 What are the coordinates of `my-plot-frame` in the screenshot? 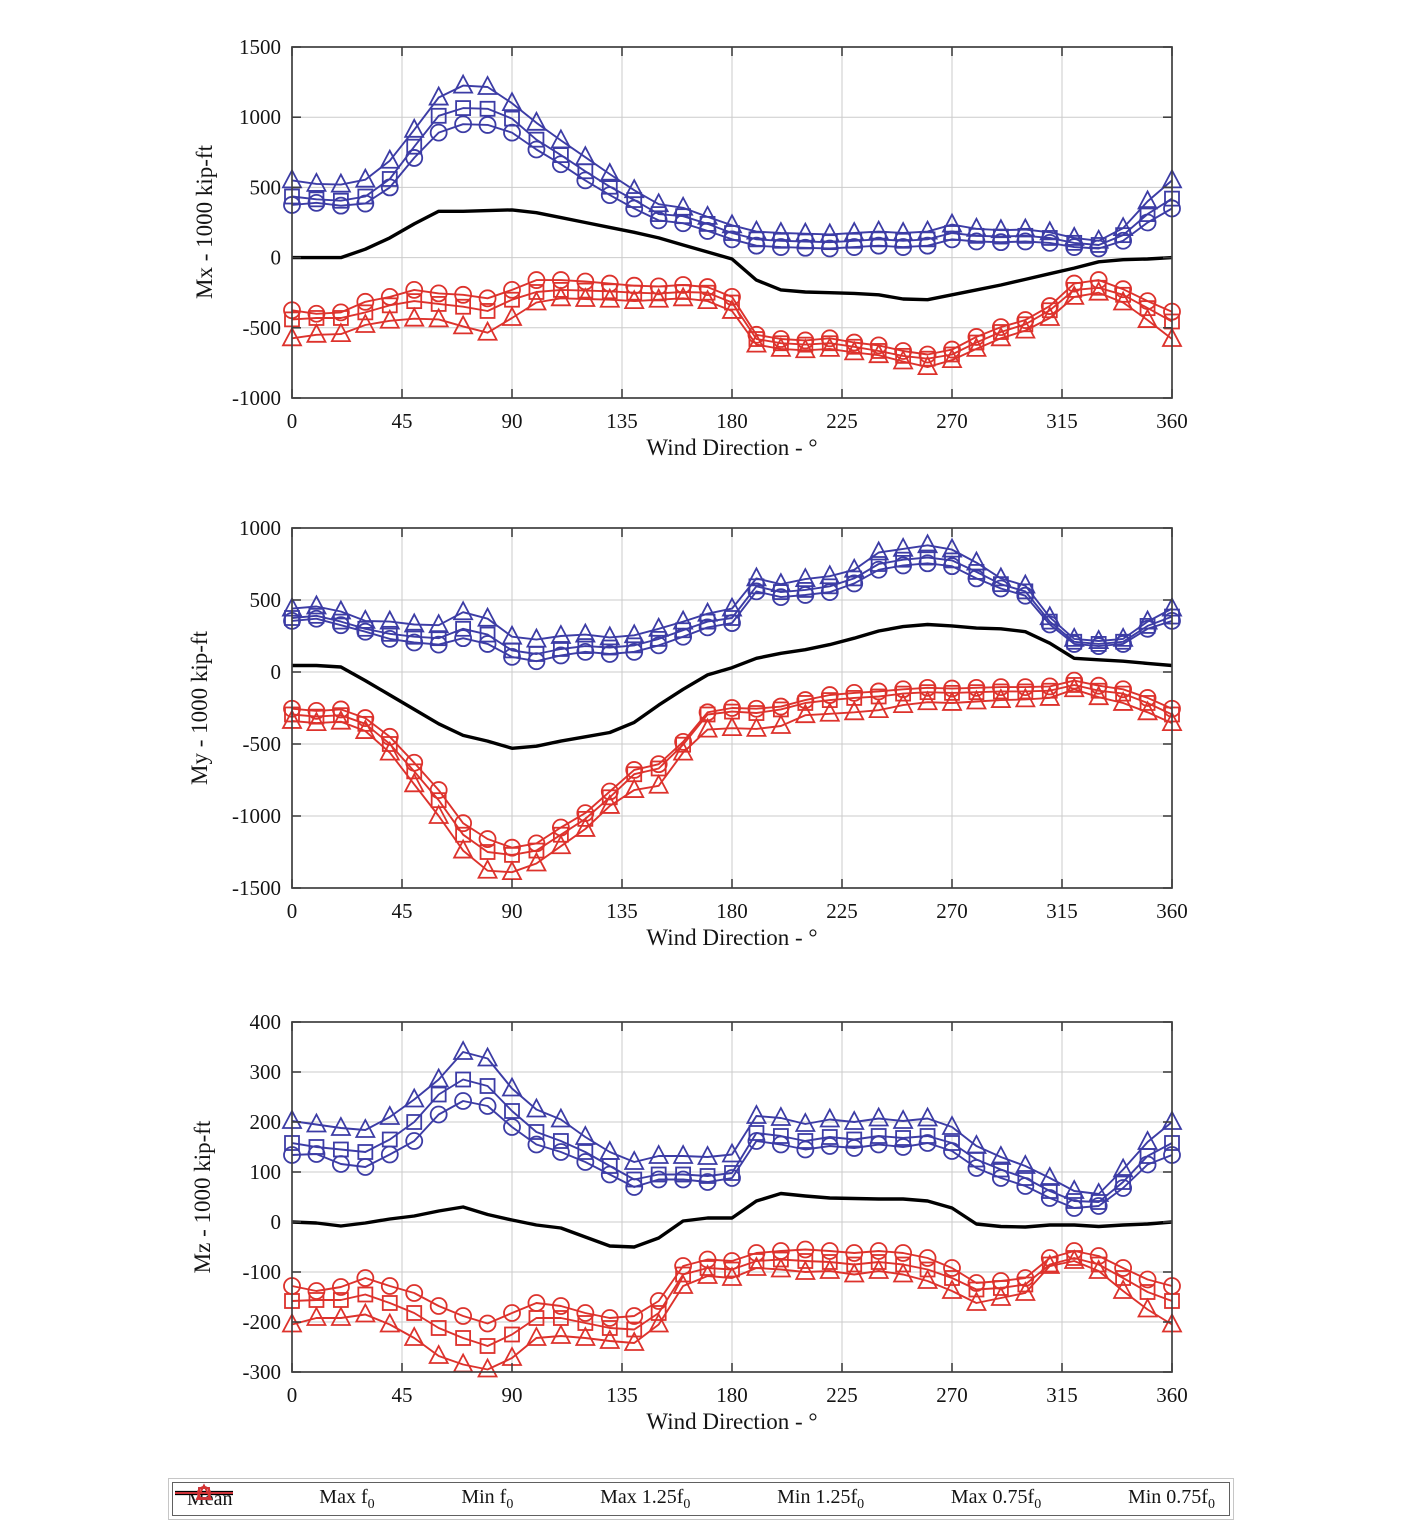 It's located at (732, 708).